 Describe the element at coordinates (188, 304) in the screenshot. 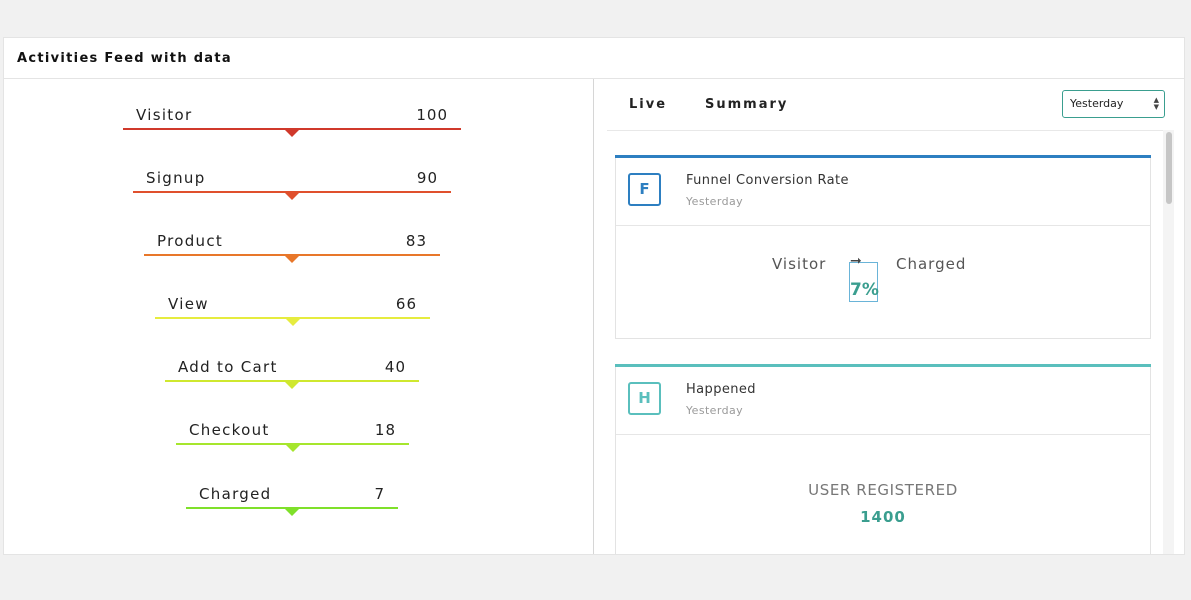

I see `funnel-step-label: View` at that location.